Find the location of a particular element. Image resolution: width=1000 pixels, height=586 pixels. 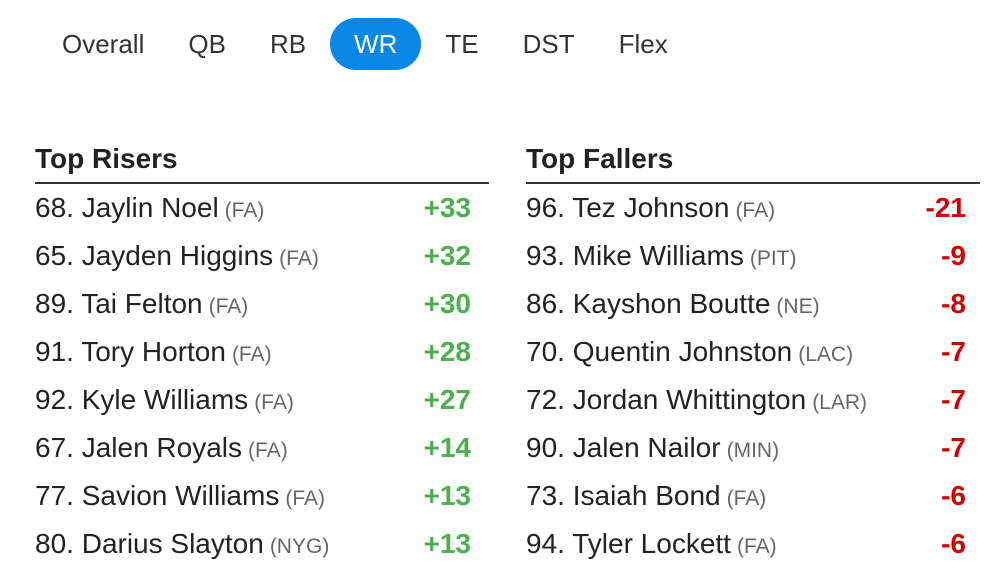

player-rank: 93. is located at coordinates (545, 255).